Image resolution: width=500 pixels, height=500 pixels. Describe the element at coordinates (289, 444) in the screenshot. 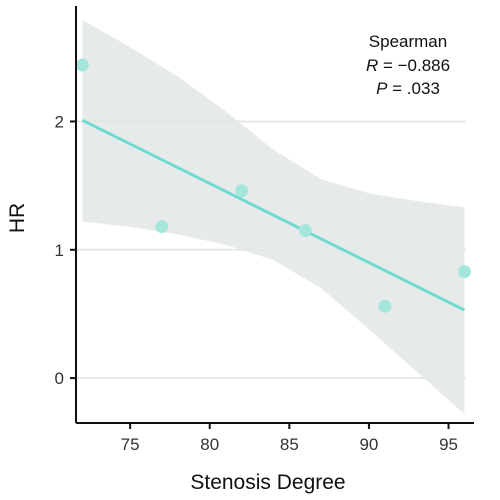

I see `x-tick-label: 85` at that location.